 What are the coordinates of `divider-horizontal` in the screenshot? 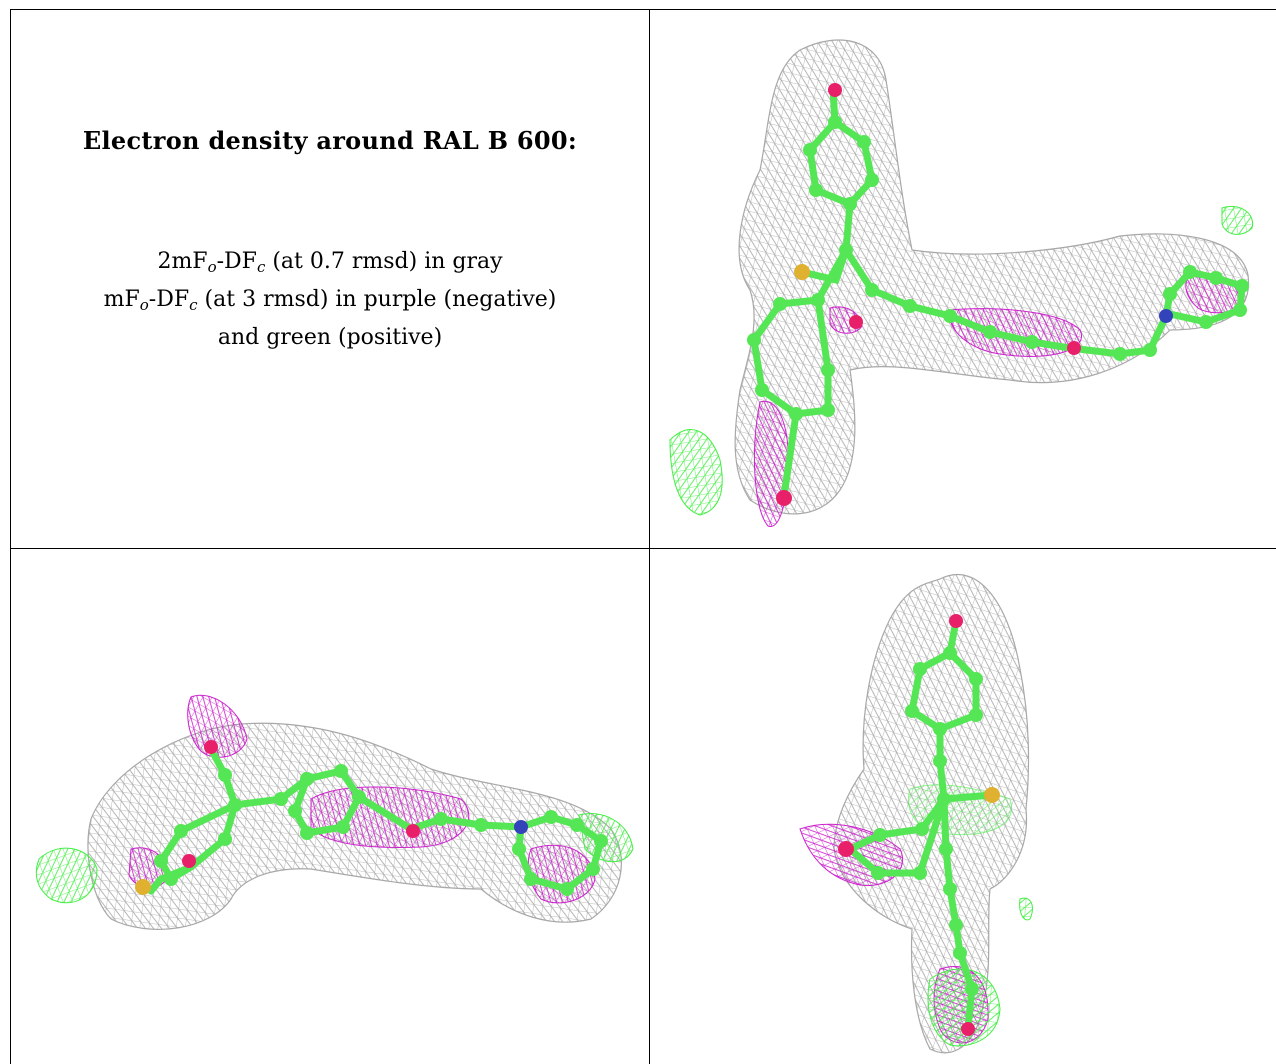 It's located at (643, 548).